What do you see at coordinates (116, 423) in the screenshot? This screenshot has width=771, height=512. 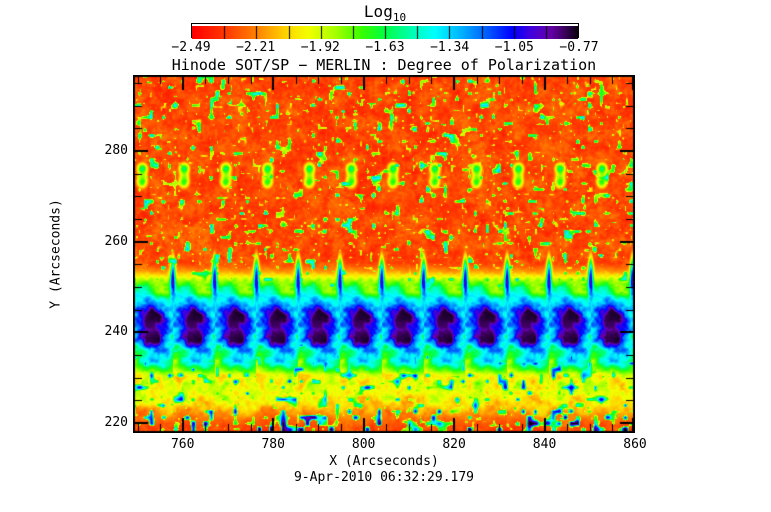 I see `y-tick-label: 220` at bounding box center [116, 423].